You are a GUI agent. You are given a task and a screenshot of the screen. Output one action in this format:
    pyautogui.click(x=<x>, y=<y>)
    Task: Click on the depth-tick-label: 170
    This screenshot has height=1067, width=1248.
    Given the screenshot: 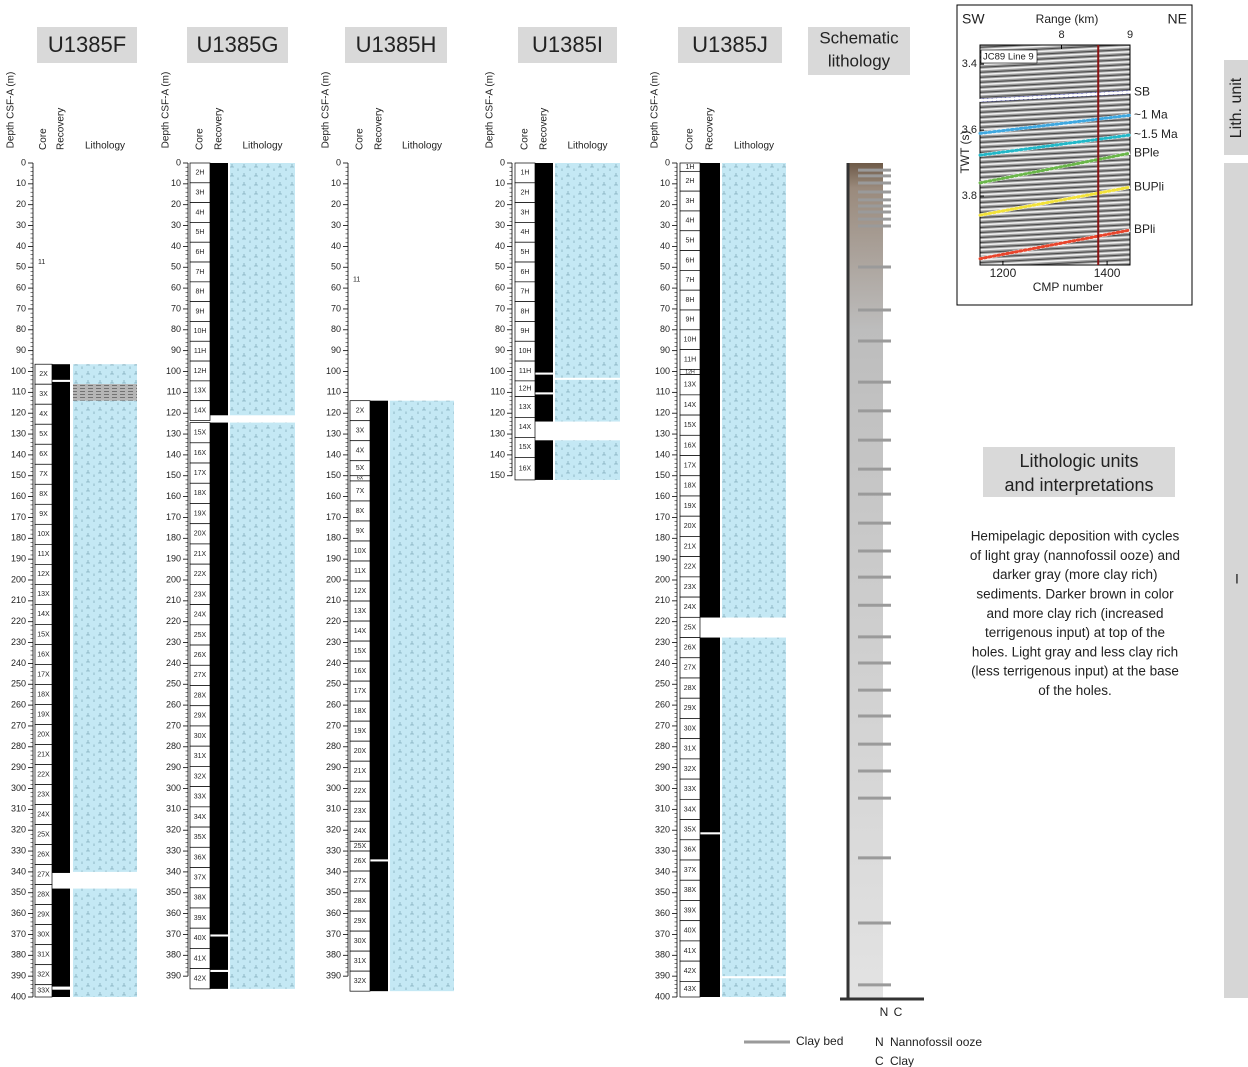 What is the action you would take?
    pyautogui.click(x=18, y=517)
    